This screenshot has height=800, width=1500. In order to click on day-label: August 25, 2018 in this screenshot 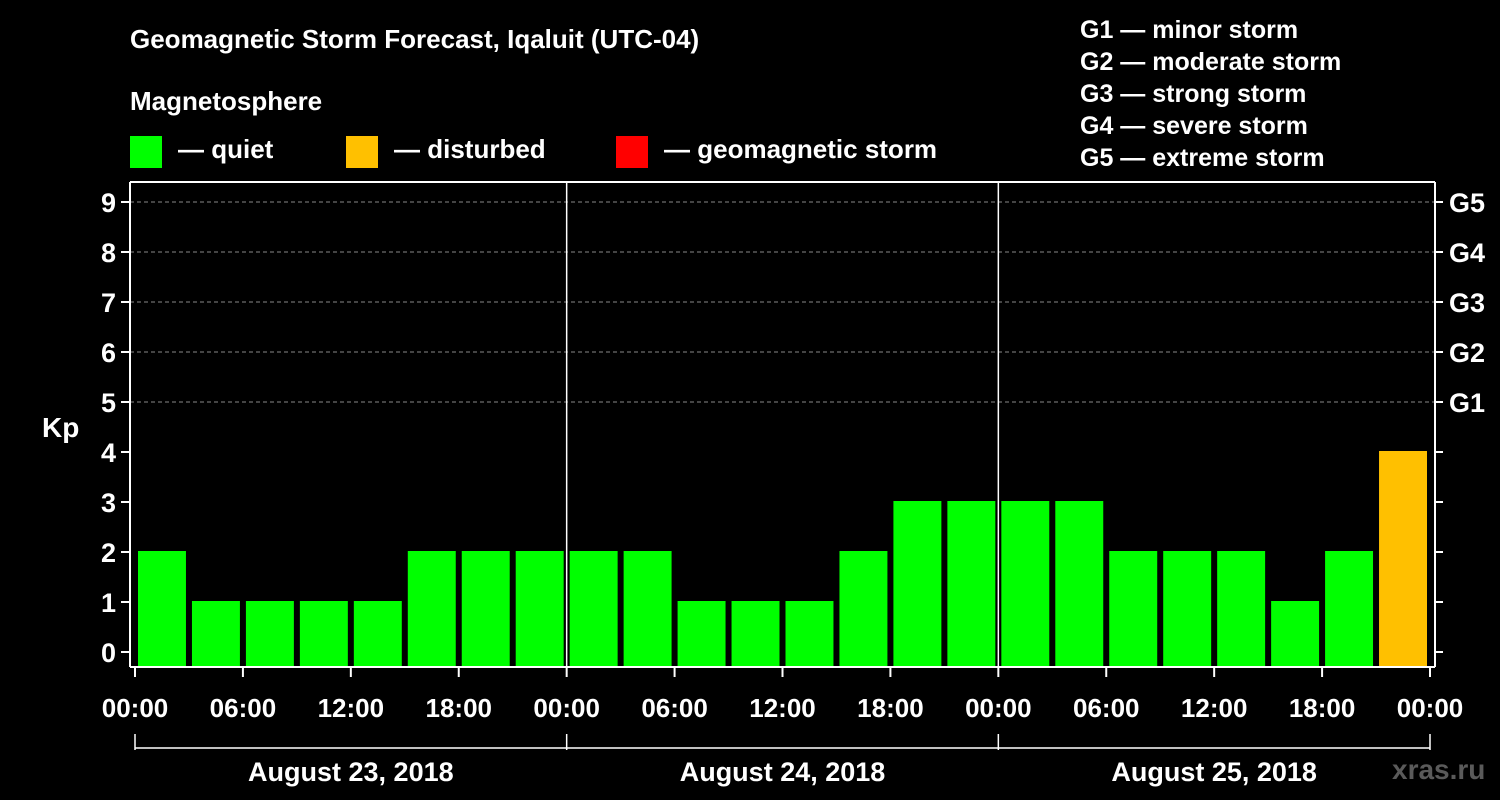, I will do `click(1214, 772)`.